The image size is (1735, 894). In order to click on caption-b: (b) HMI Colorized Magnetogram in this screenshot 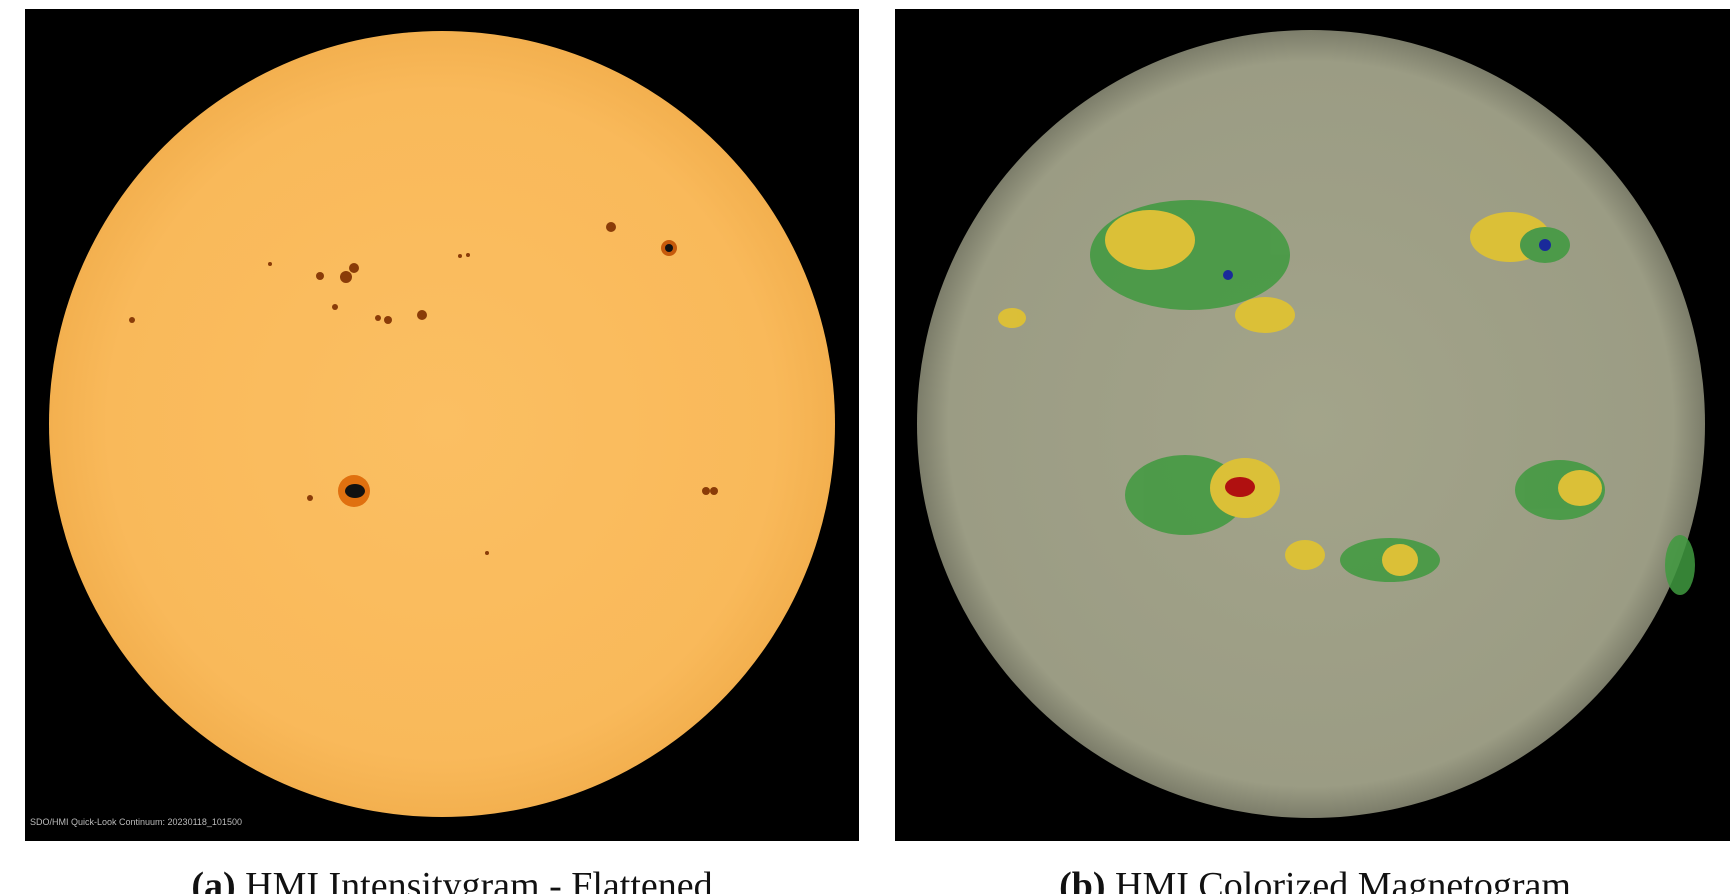, I will do `click(1315, 879)`.